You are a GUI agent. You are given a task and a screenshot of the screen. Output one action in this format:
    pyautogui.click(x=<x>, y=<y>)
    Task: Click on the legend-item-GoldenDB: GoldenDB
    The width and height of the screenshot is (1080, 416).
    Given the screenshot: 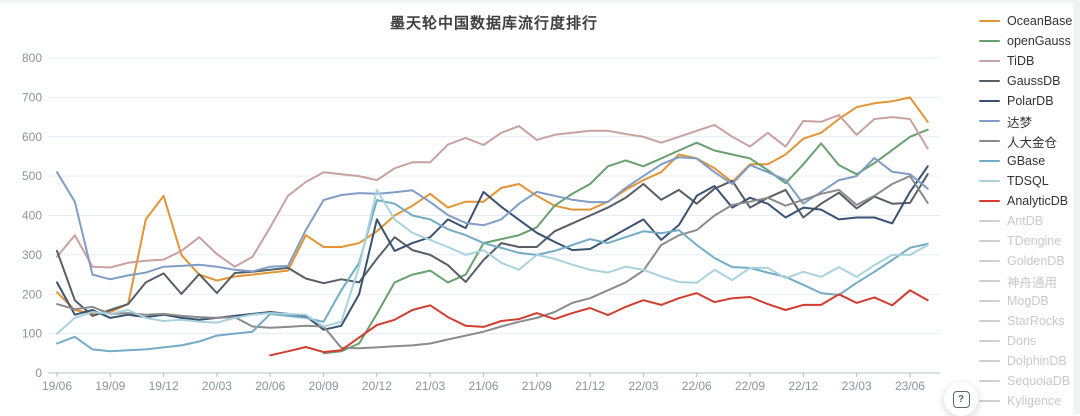 What is the action you would take?
    pyautogui.click(x=1027, y=261)
    